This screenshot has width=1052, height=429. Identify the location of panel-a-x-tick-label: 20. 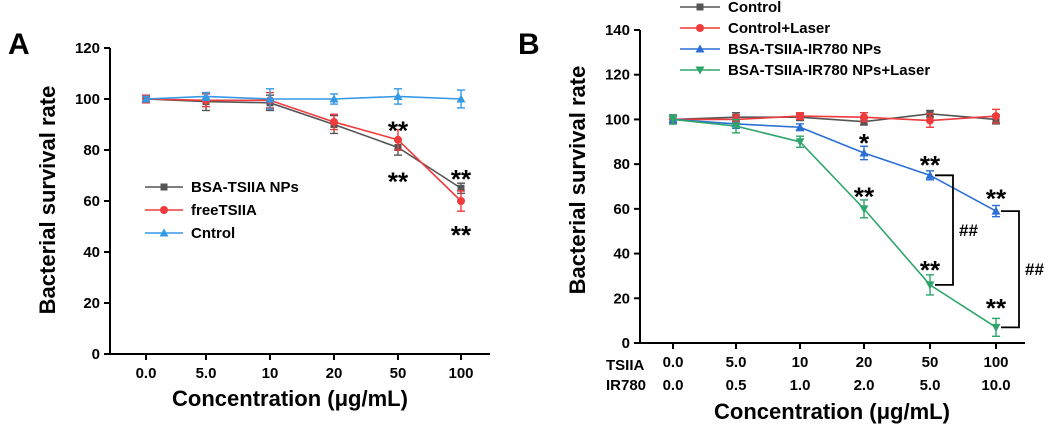
(334, 373).